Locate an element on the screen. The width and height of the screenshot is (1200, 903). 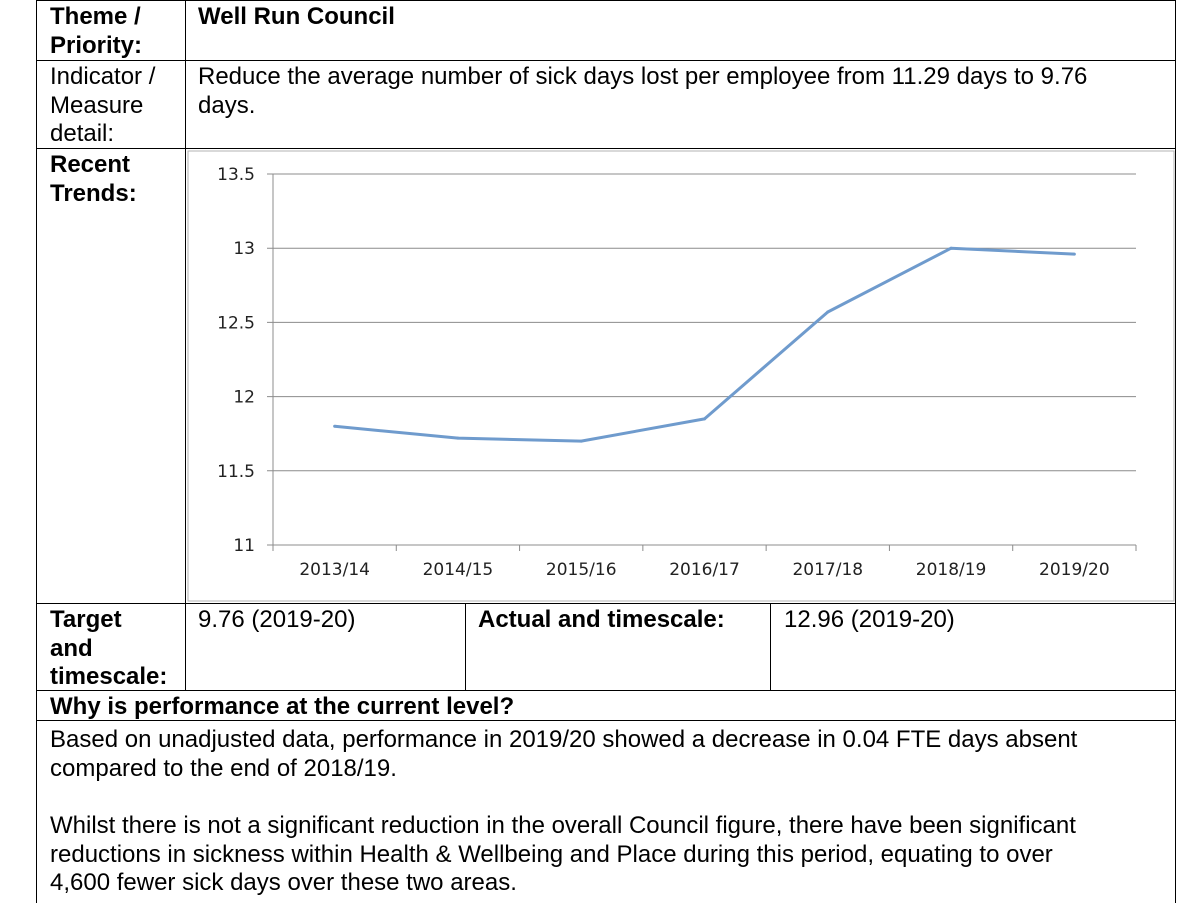
y-tick-label: 13.5 is located at coordinates (236, 175).